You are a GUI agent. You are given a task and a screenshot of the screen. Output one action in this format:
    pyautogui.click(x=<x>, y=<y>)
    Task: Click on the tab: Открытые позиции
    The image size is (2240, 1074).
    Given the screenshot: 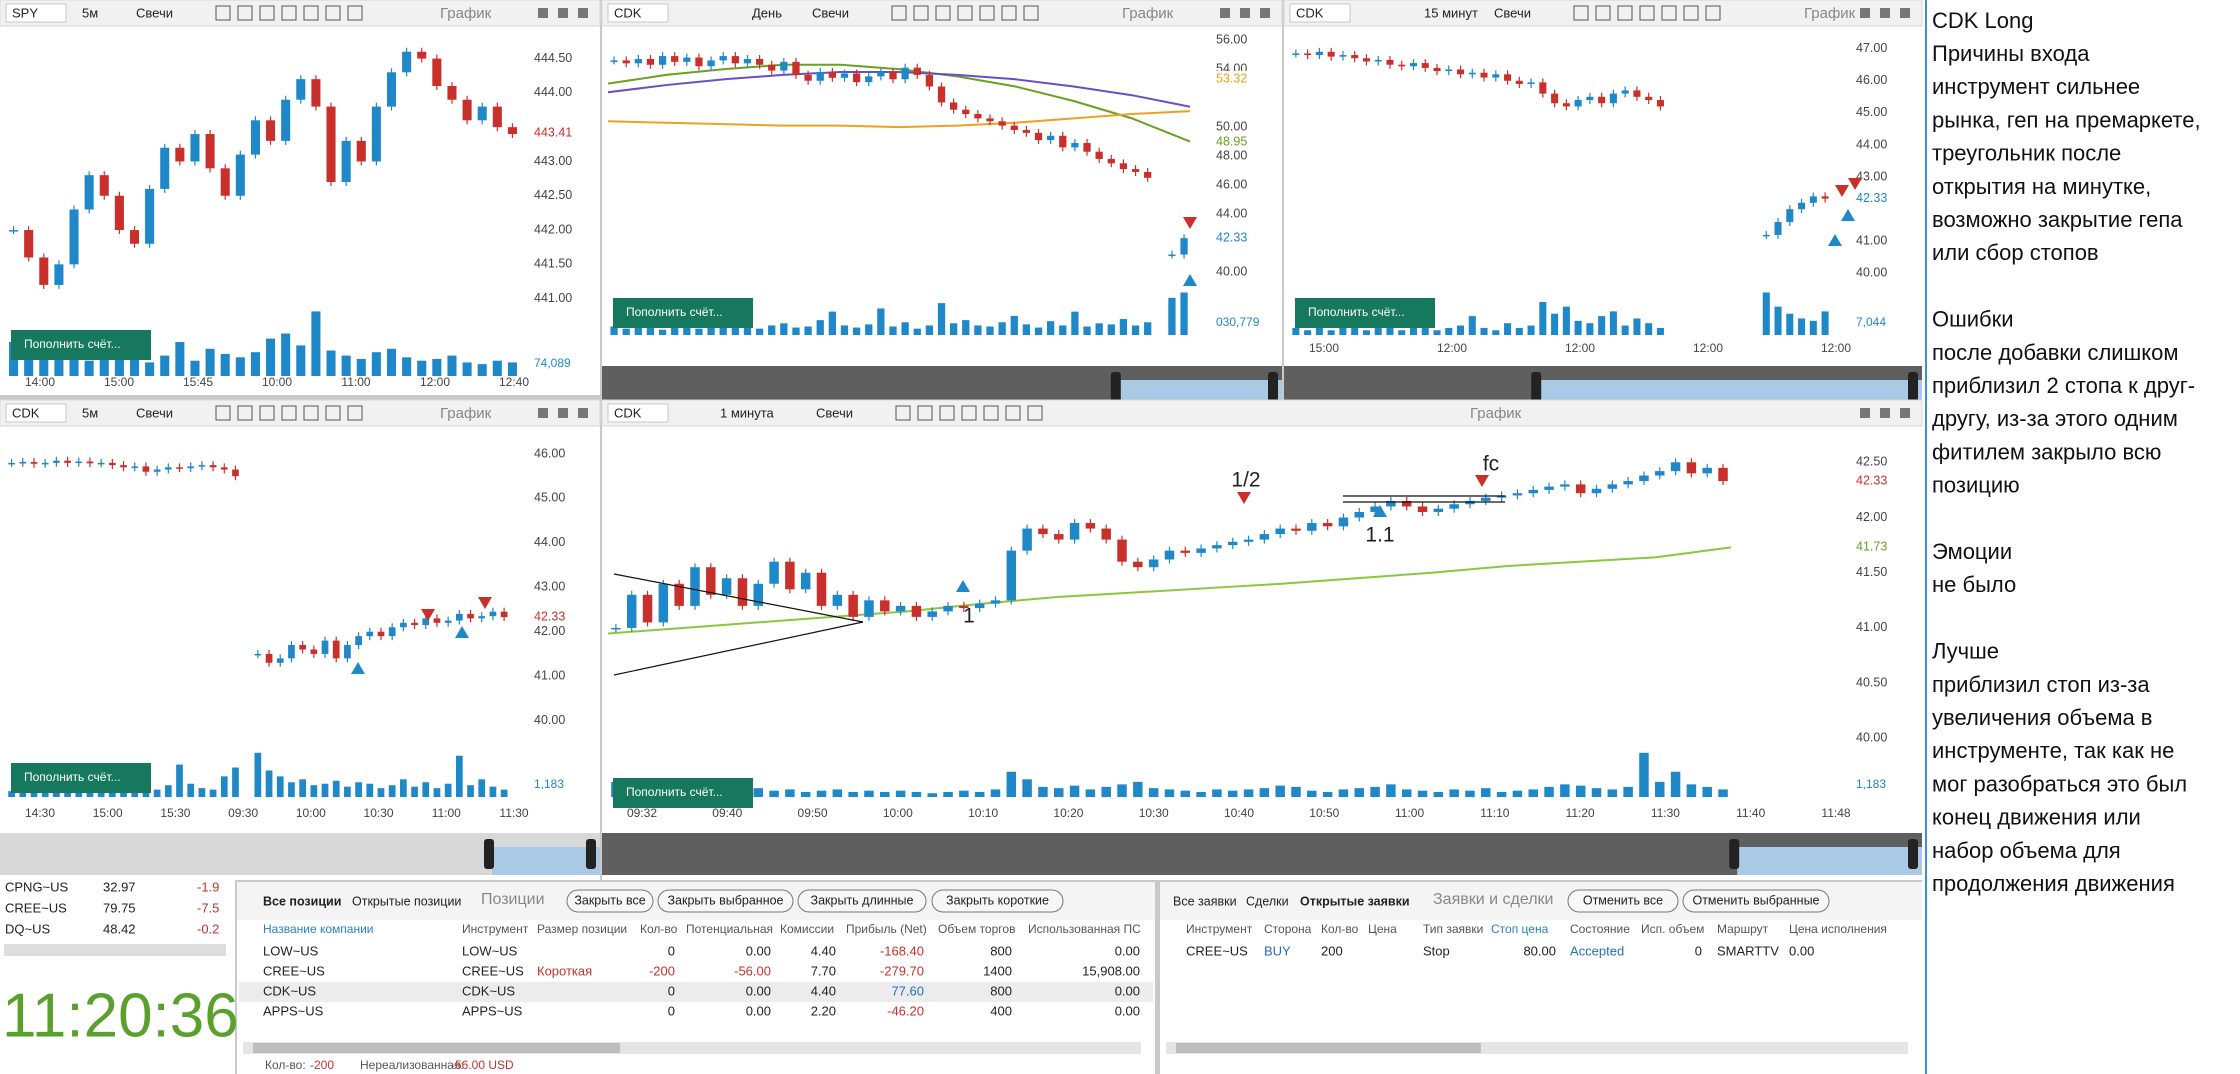 What is the action you would take?
    pyautogui.click(x=406, y=901)
    